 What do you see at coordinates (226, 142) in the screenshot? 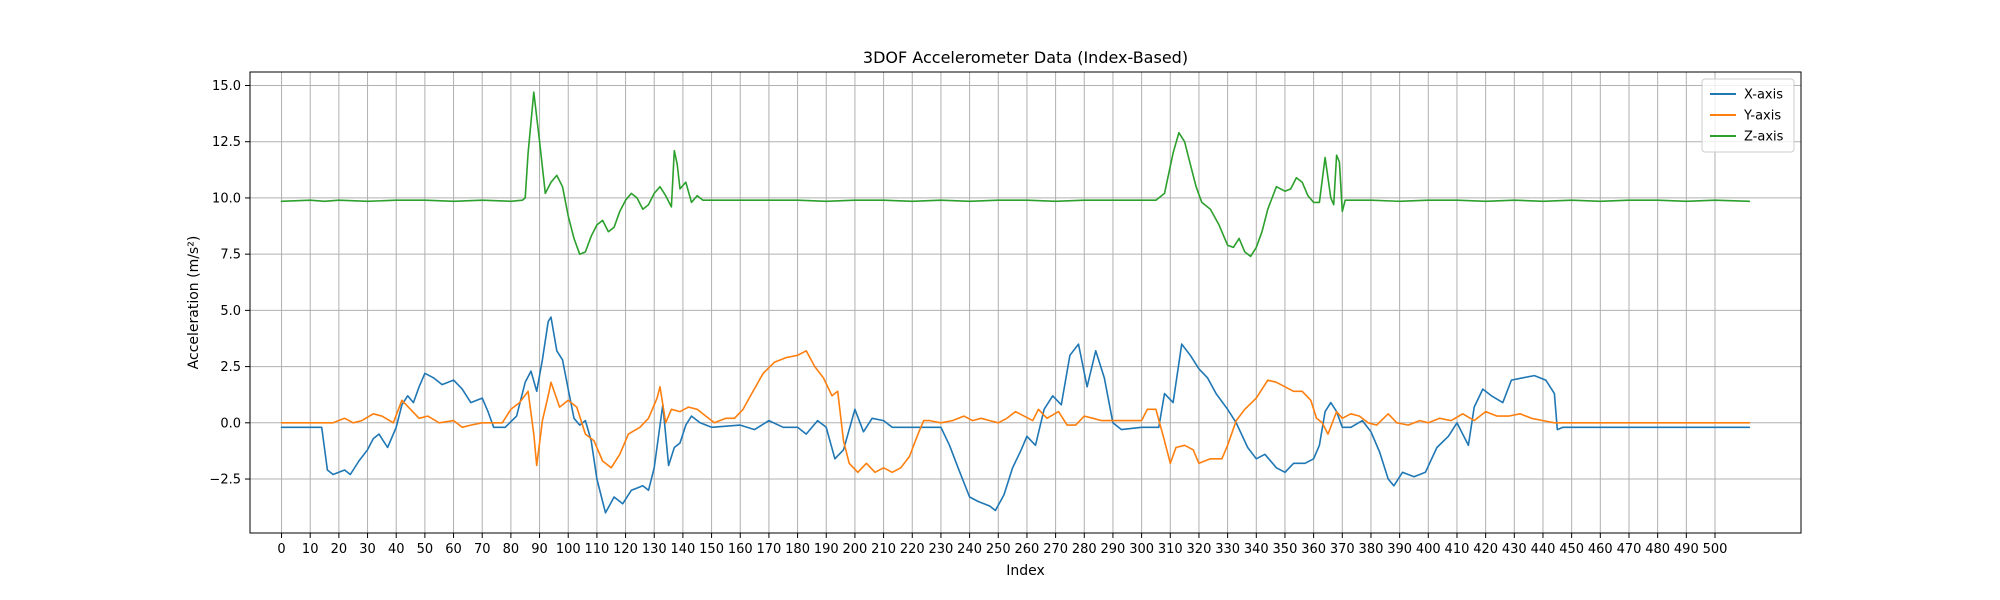
I see `y-tick-label: 12.5` at bounding box center [226, 142].